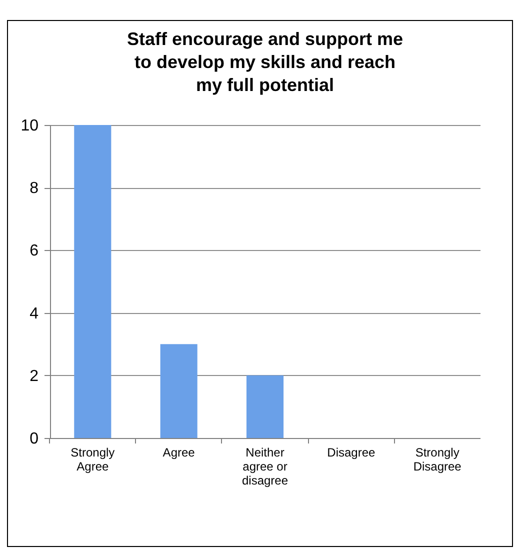 Image resolution: width=523 pixels, height=556 pixels. What do you see at coordinates (265, 467) in the screenshot?
I see `x-tick-label: Neither agree or disagree` at bounding box center [265, 467].